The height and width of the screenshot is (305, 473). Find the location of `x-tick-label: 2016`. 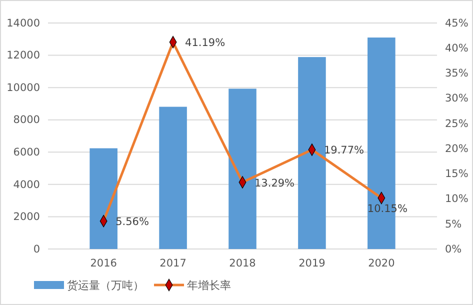

x-tick-label: 2016 is located at coordinates (104, 263).